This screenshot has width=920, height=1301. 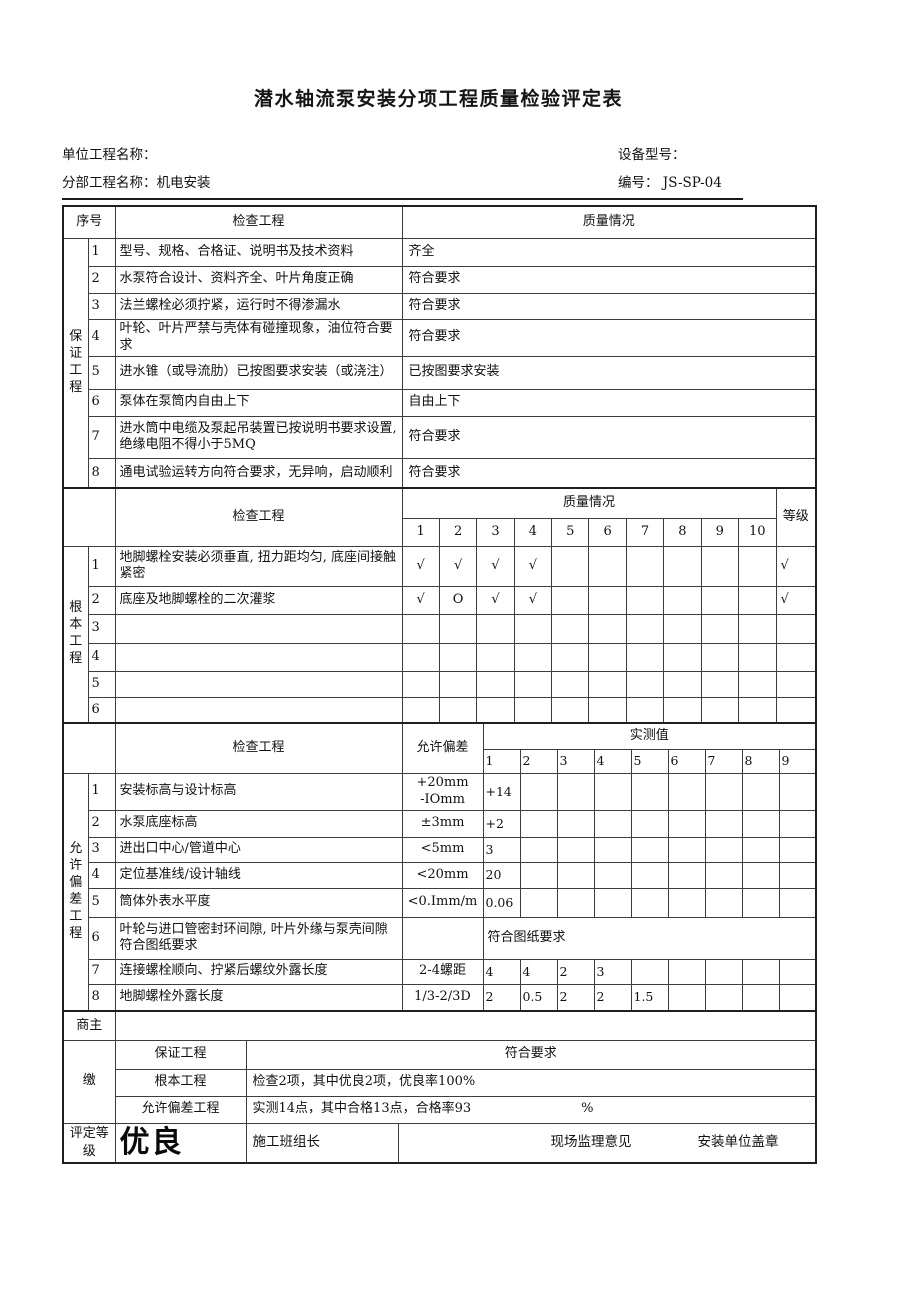 What do you see at coordinates (649, 736) in the screenshot?
I see `measured-header: 实测值` at bounding box center [649, 736].